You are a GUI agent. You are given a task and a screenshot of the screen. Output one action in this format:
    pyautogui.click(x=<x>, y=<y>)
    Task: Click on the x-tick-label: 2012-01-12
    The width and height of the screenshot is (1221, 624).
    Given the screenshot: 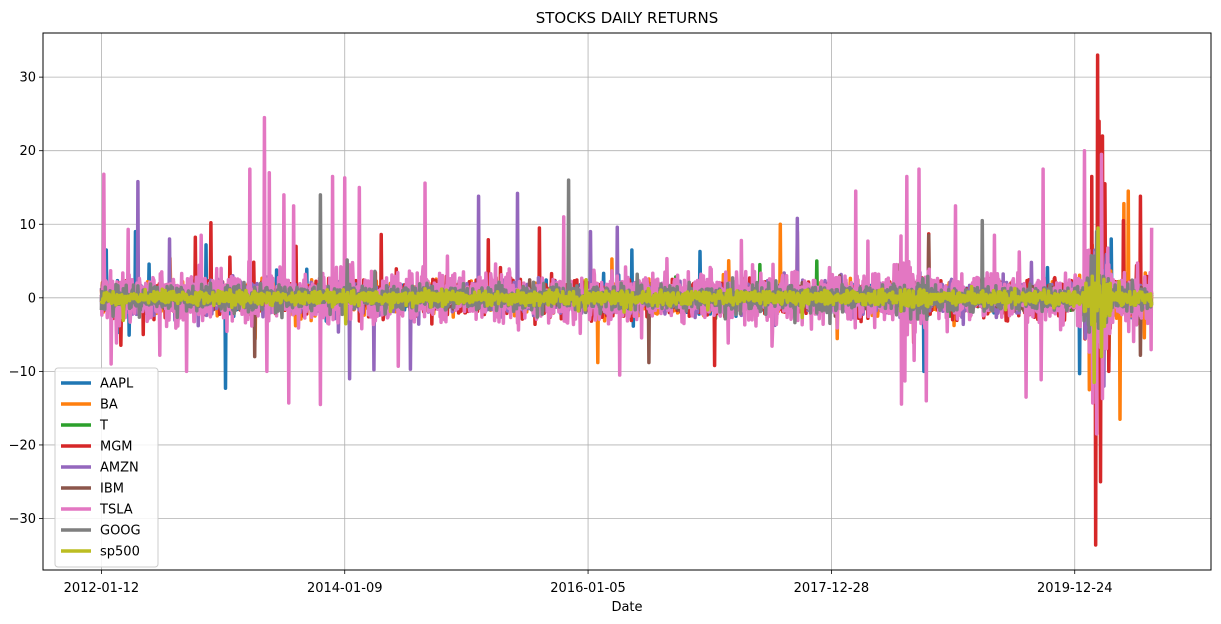 What is the action you would take?
    pyautogui.click(x=102, y=588)
    